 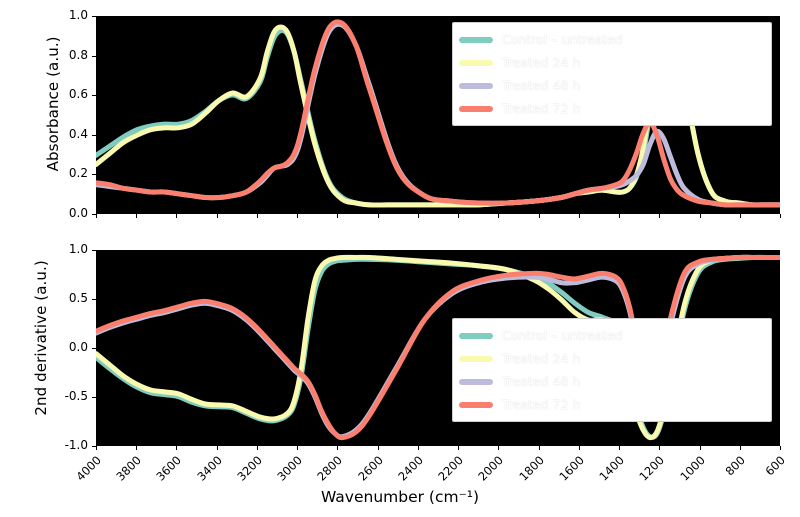 What do you see at coordinates (611, 468) in the screenshot?
I see `x-tick-label: 1400` at bounding box center [611, 468].